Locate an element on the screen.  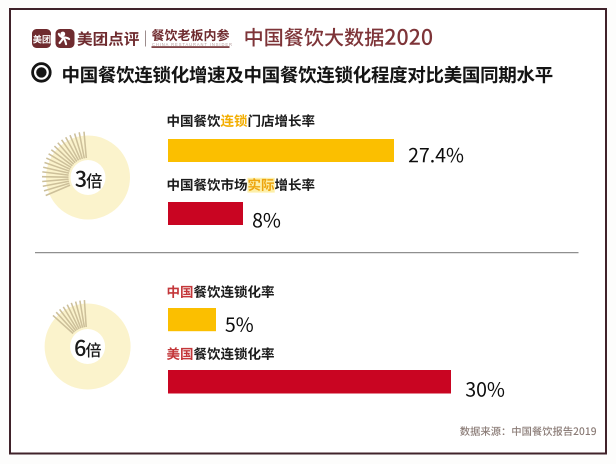
svg-text: CHINA RESTAURANT INSIDER is located at coordinates (192, 44).